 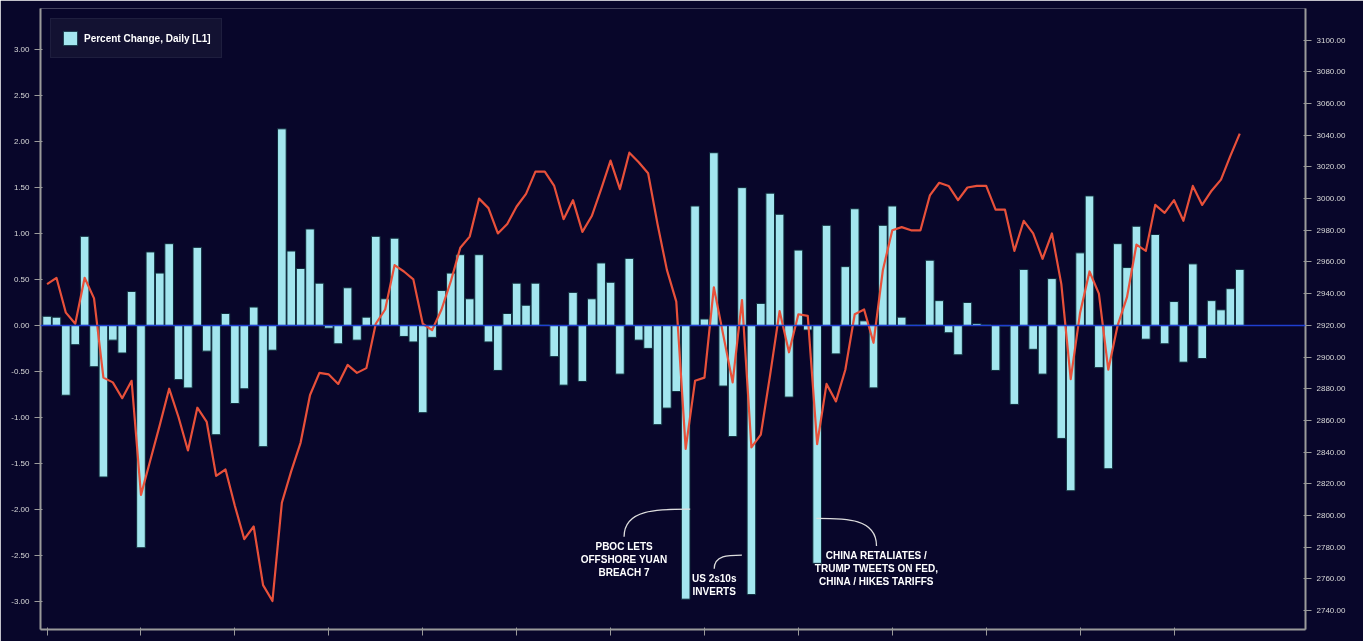 What do you see at coordinates (147, 38) in the screenshot?
I see `legend-label: Percent Change, Daily [L1]` at bounding box center [147, 38].